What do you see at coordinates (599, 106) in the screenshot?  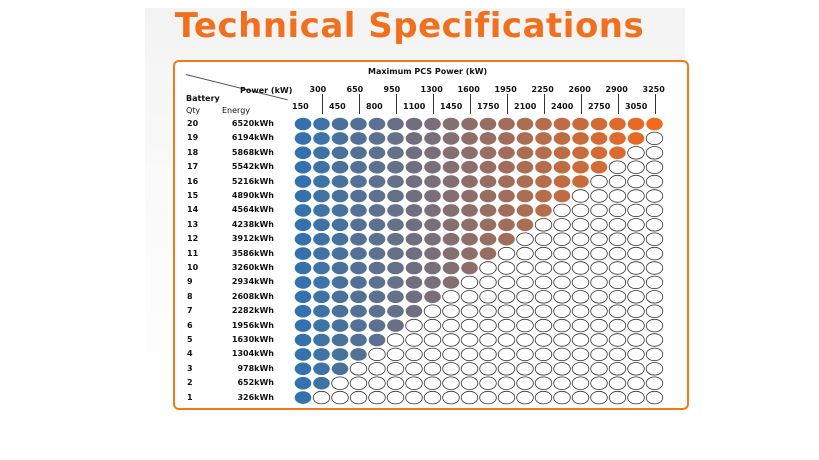 I see `power-bottom-label: 2750` at bounding box center [599, 106].